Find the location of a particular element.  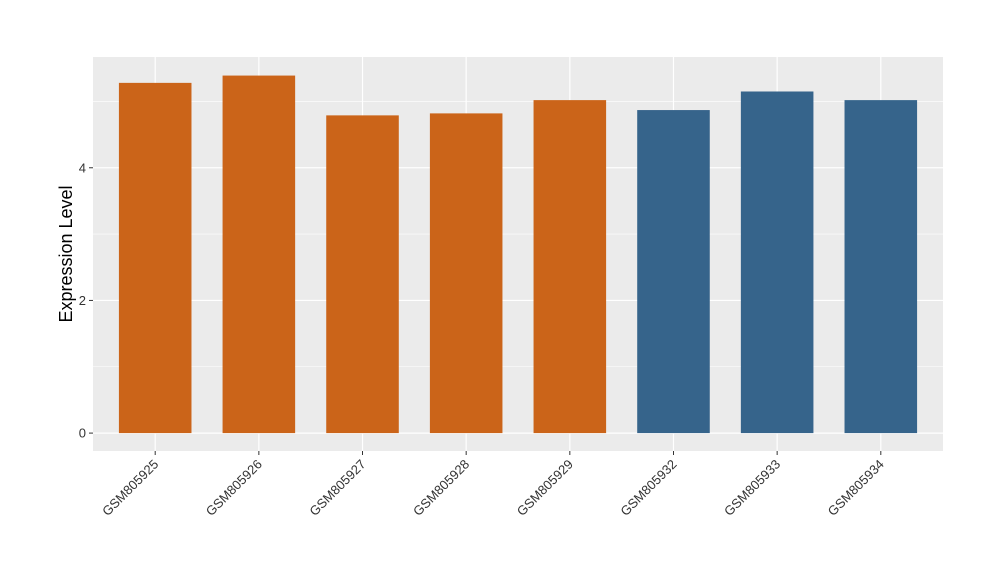

bar-GSM805932 is located at coordinates (673, 272).